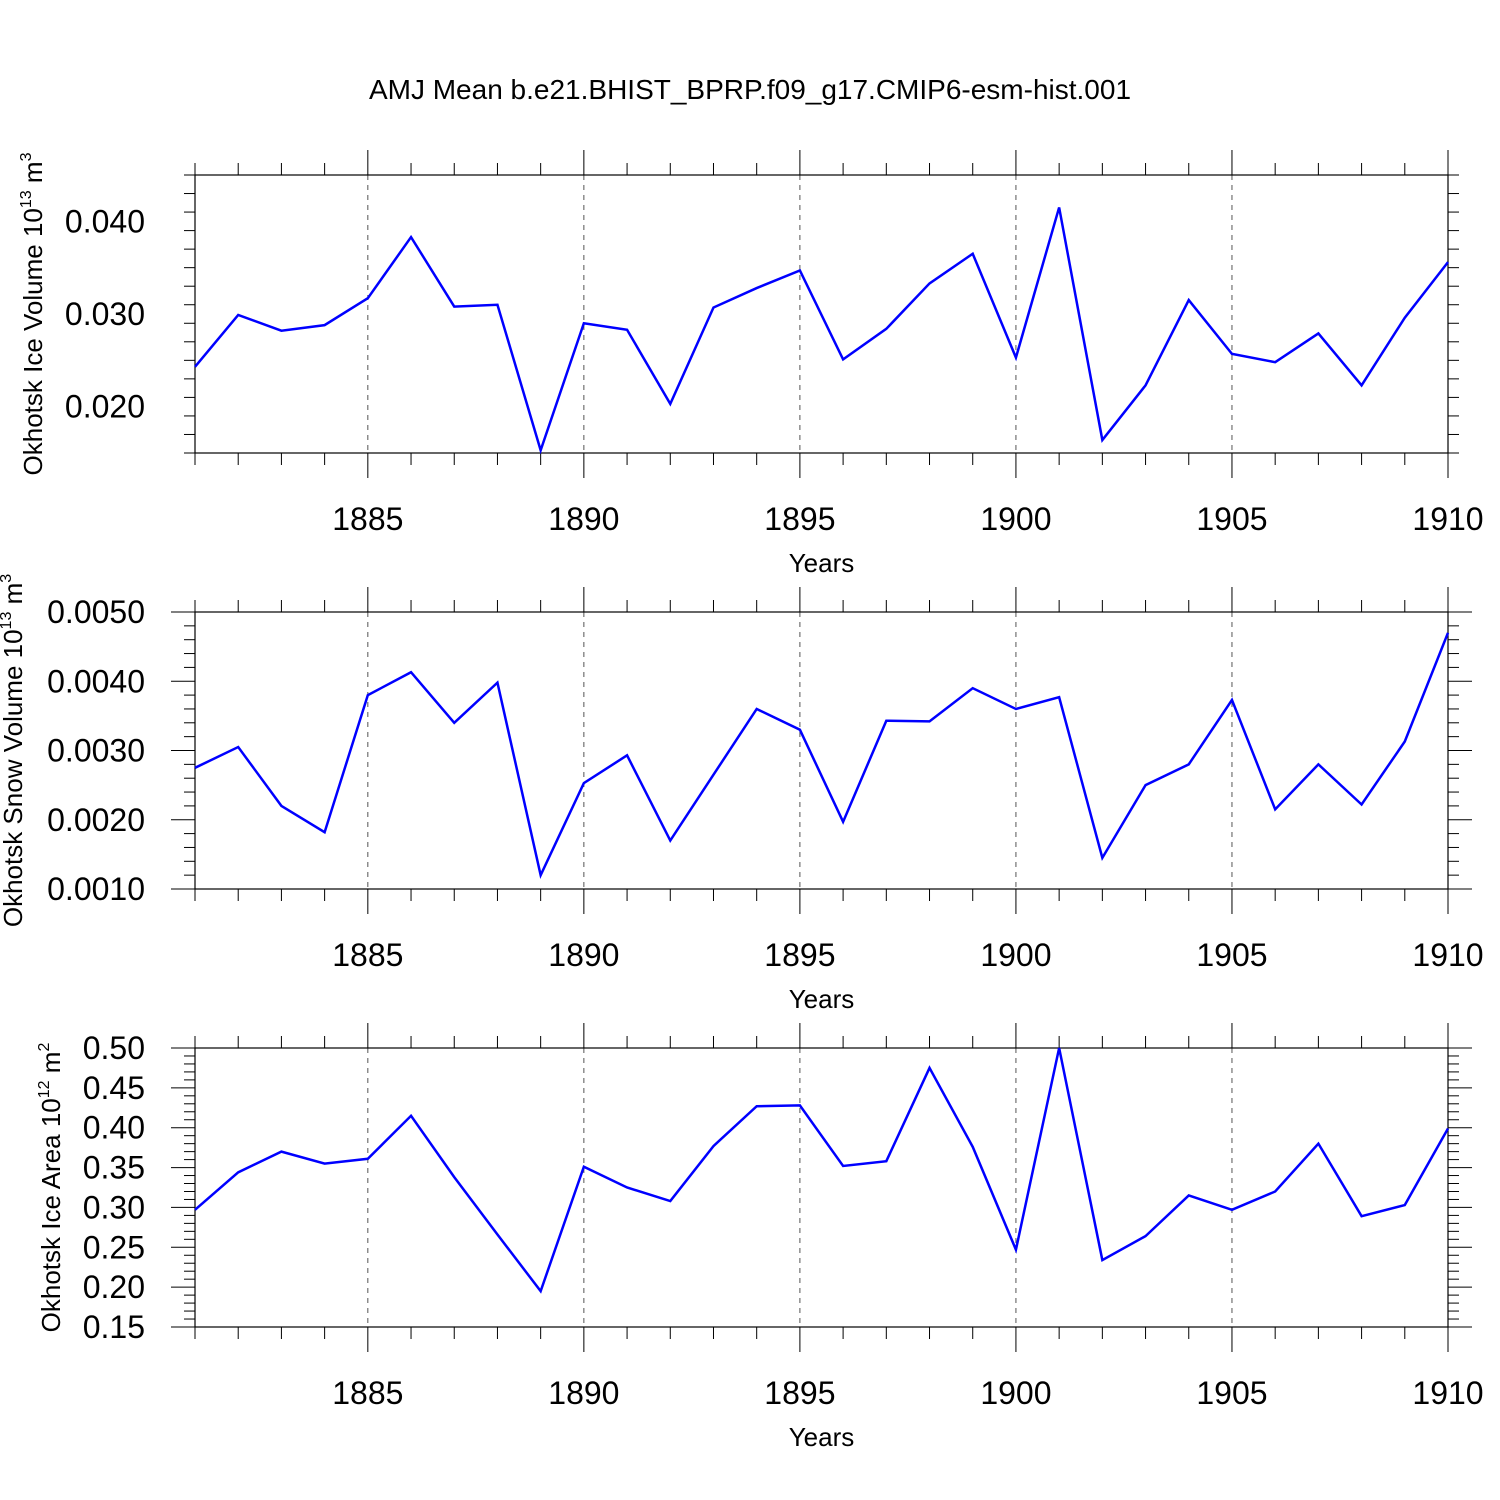 The image size is (1500, 1500). Describe the element at coordinates (105, 314) in the screenshot. I see `y-tick-label: 0.030` at that location.